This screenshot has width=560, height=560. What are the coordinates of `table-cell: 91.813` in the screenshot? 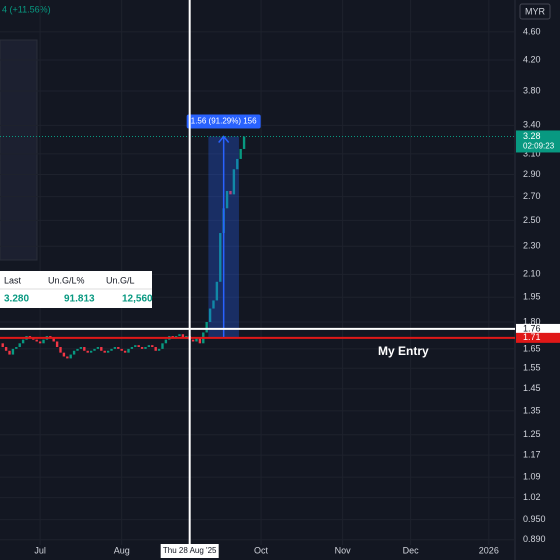 It's located at (79, 299).